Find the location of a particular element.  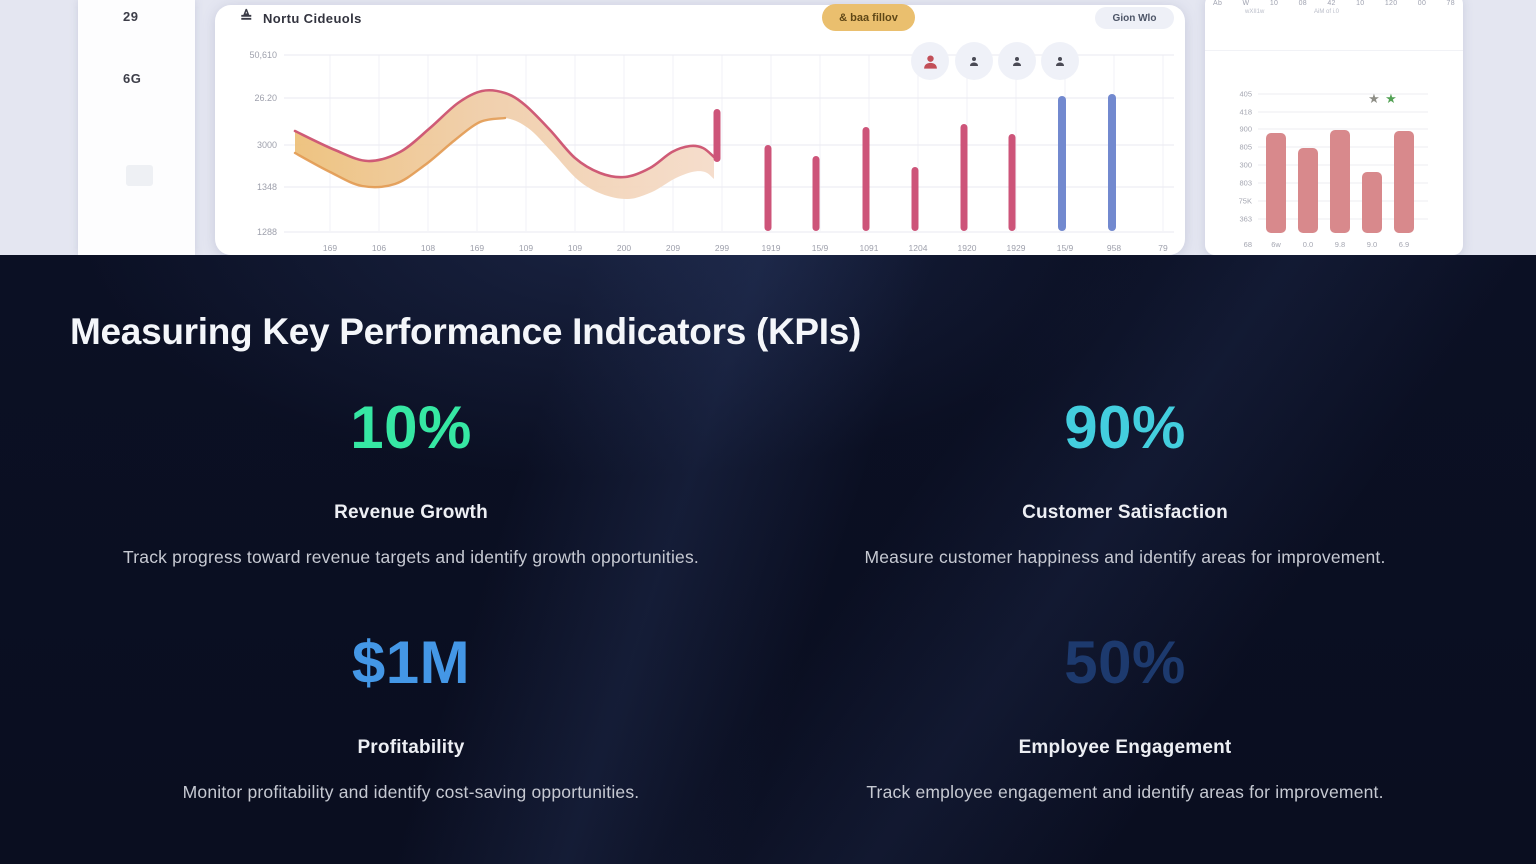

x-axis-label: 9.8 is located at coordinates (1340, 244).